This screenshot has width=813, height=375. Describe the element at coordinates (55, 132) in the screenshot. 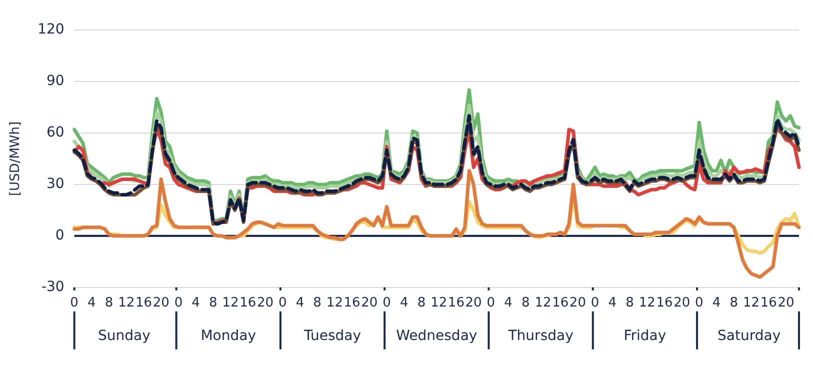

I see `y-tick-label: 60` at that location.